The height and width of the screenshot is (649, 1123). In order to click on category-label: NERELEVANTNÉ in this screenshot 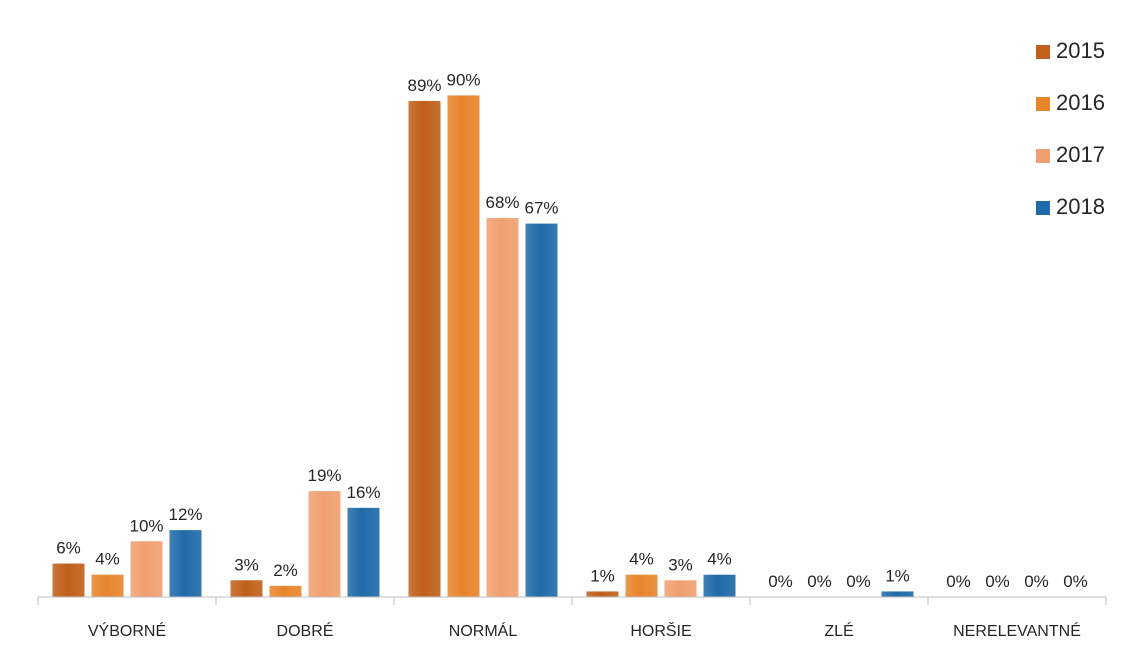, I will do `click(1017, 630)`.